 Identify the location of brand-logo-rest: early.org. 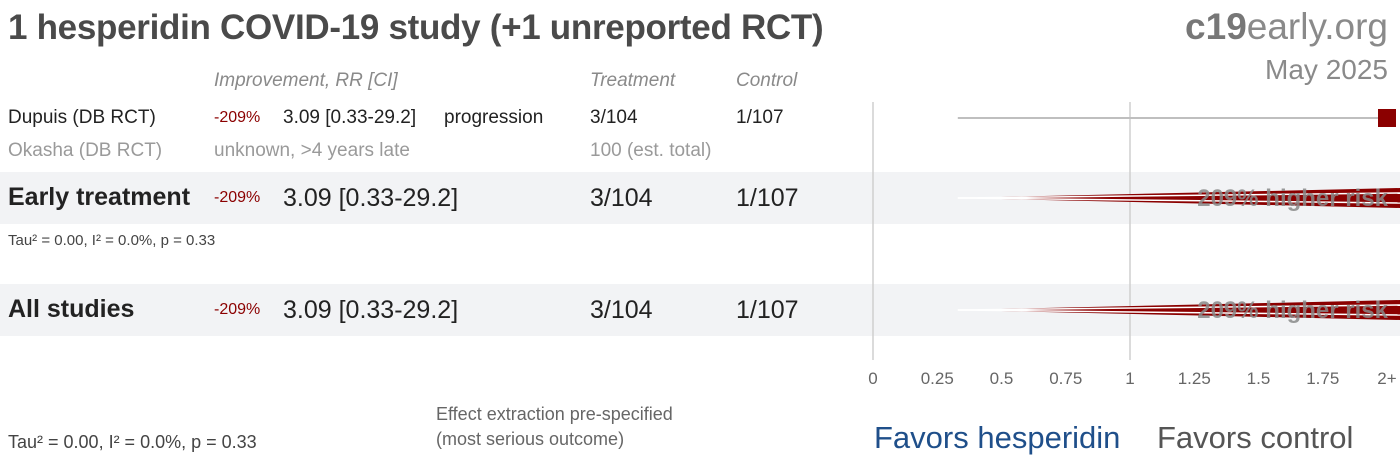
(1317, 26).